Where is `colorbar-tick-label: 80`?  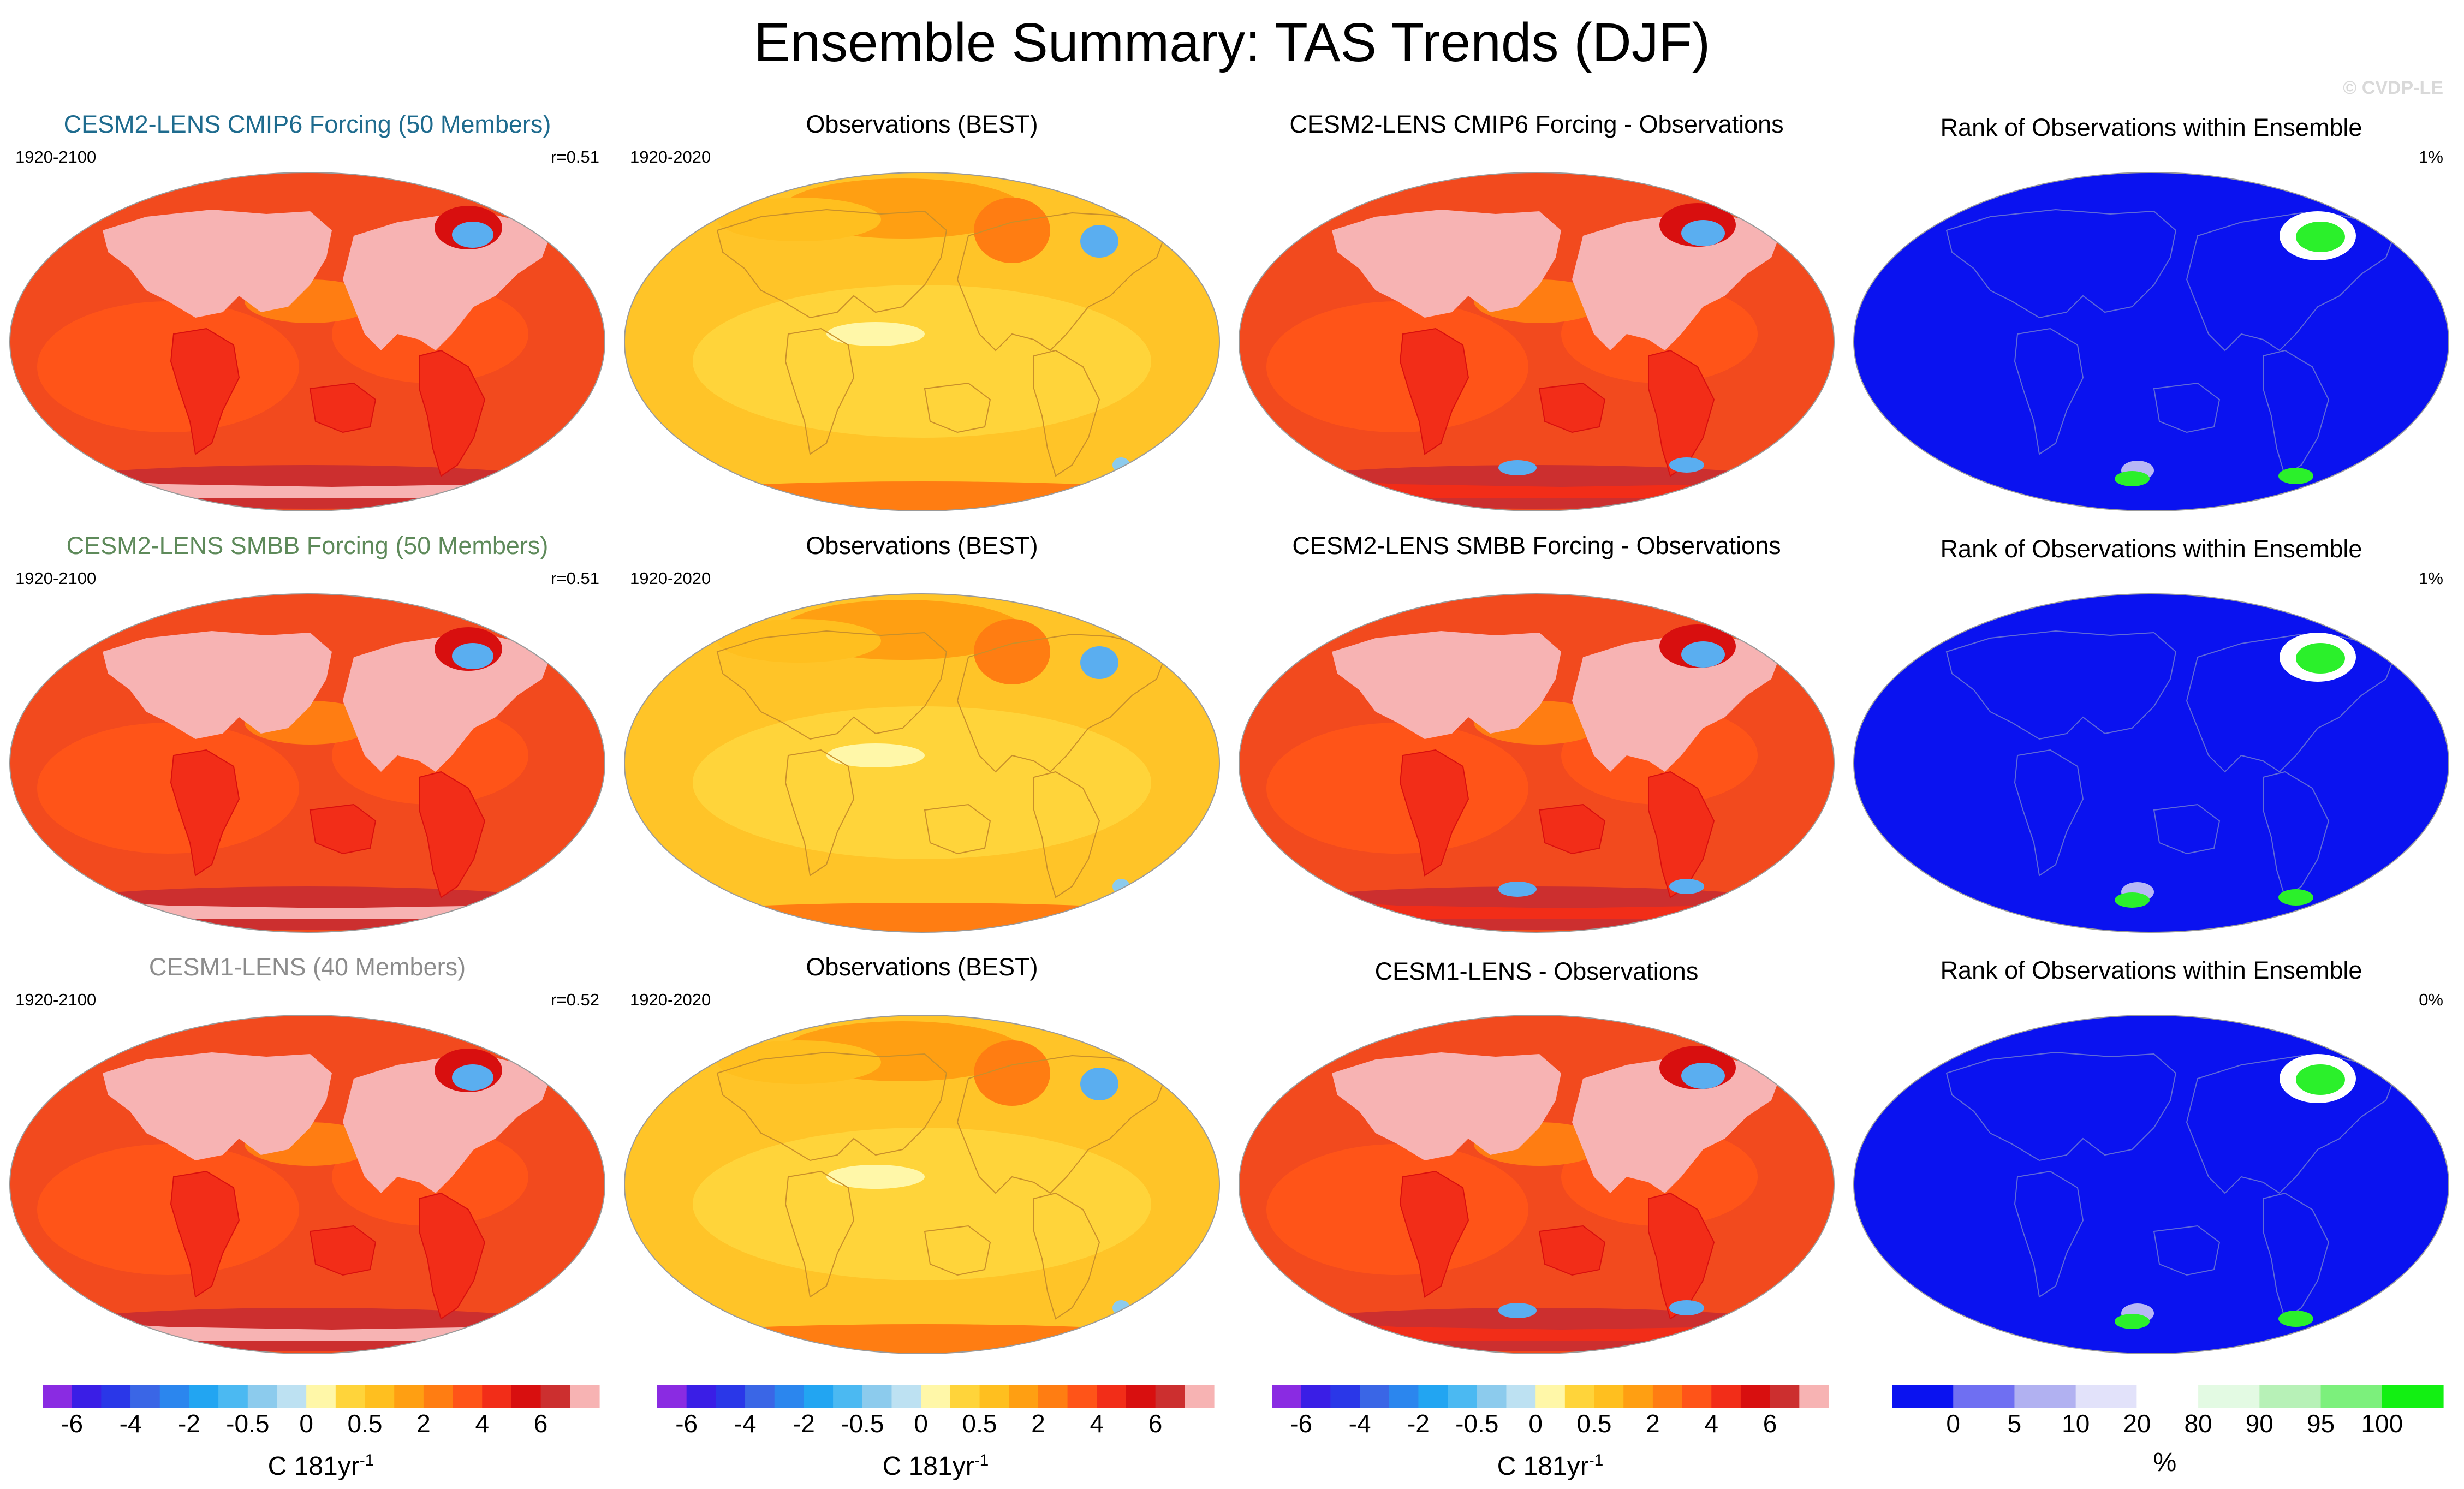
colorbar-tick-label: 80 is located at coordinates (2198, 1423).